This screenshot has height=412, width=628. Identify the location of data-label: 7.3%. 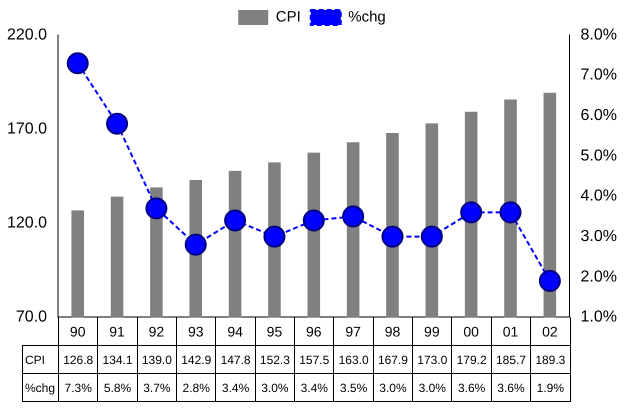
(78, 388).